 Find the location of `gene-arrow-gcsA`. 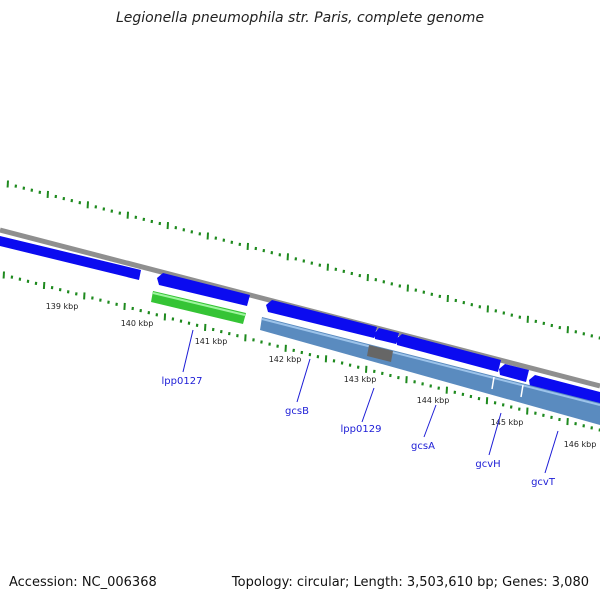

gene-arrow-gcsA is located at coordinates (448, 353).